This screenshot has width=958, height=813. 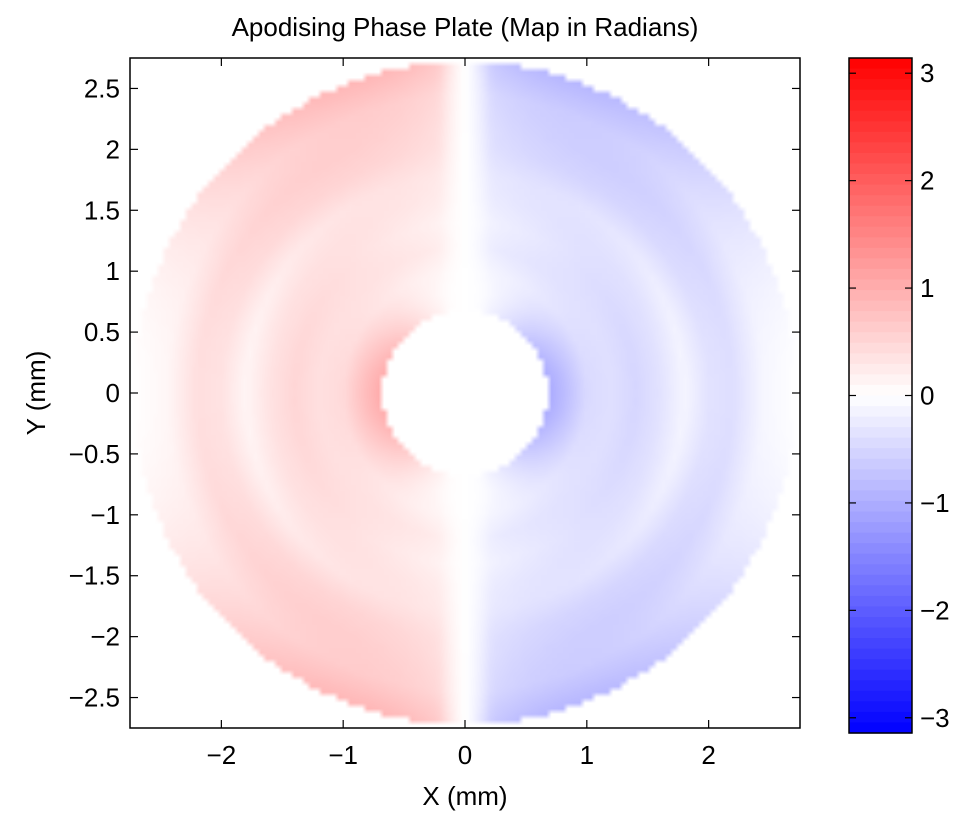 What do you see at coordinates (102, 332) in the screenshot?
I see `y-tick-label: 0.5` at bounding box center [102, 332].